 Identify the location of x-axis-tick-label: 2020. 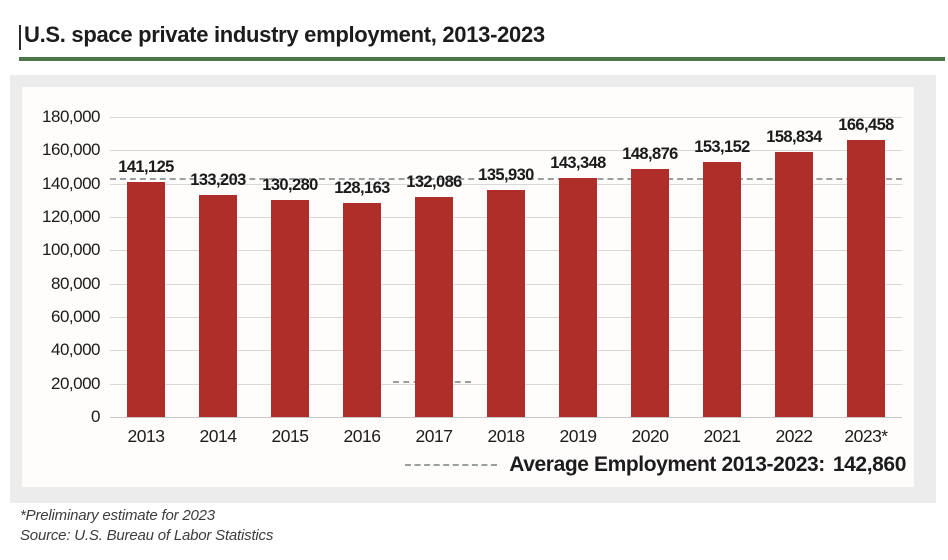
(650, 436).